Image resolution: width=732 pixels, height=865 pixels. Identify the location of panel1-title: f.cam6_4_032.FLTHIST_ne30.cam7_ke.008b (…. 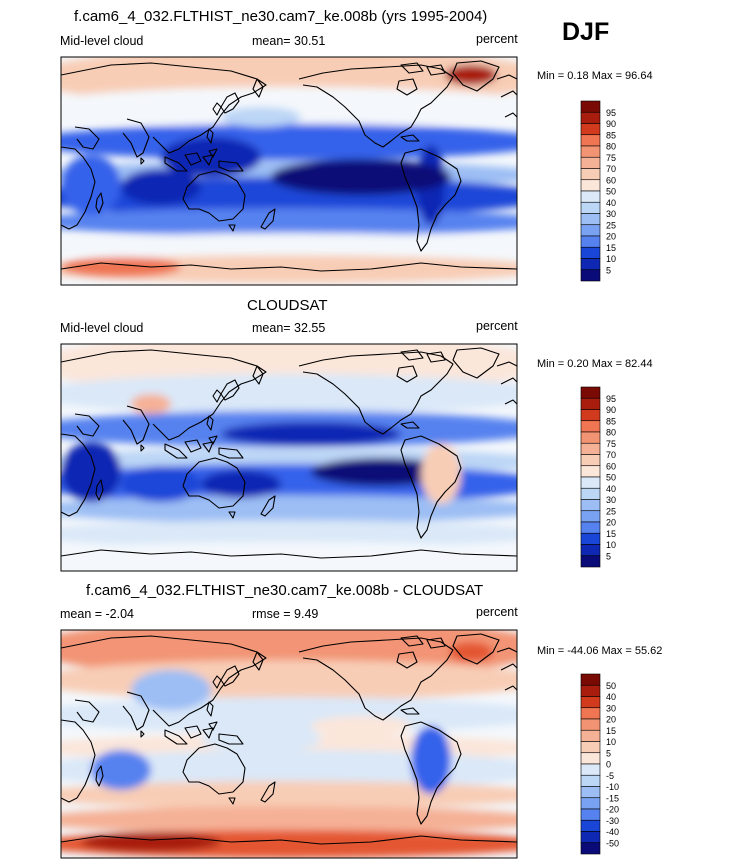
(281, 16).